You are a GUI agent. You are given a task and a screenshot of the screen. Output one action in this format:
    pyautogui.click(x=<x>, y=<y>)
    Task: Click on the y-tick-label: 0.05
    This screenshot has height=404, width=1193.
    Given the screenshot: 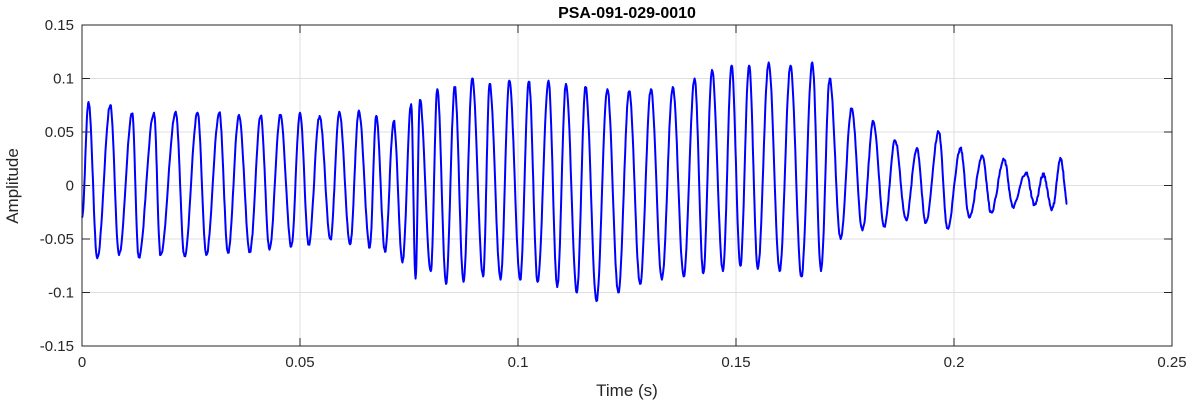 What is the action you would take?
    pyautogui.click(x=59, y=132)
    